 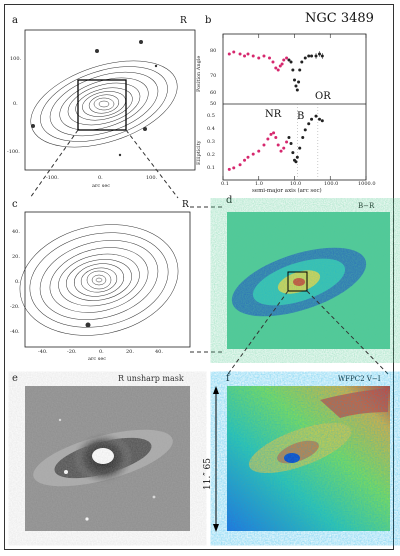 What do you see at coordinates (130, 352) in the screenshot?
I see `panel-c-xtick: 20.` at bounding box center [130, 352].